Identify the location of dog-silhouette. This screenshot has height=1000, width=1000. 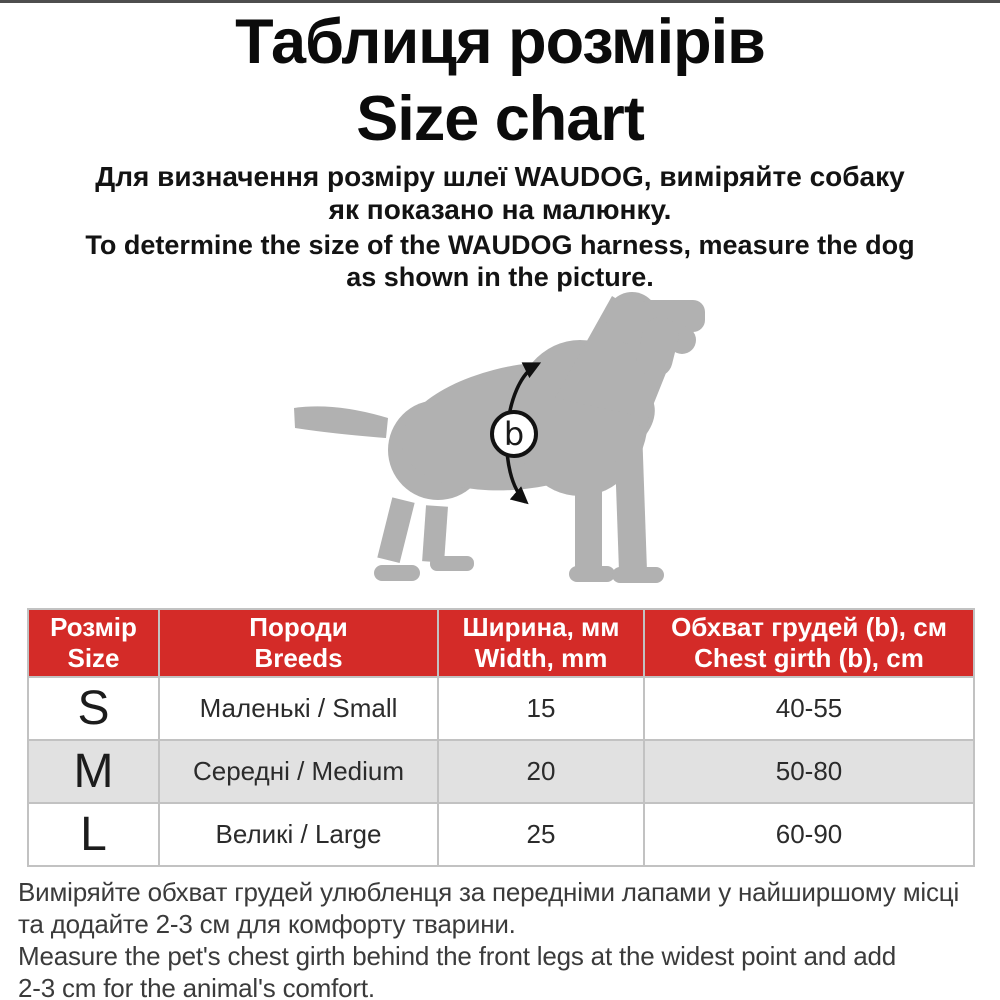
(499, 437).